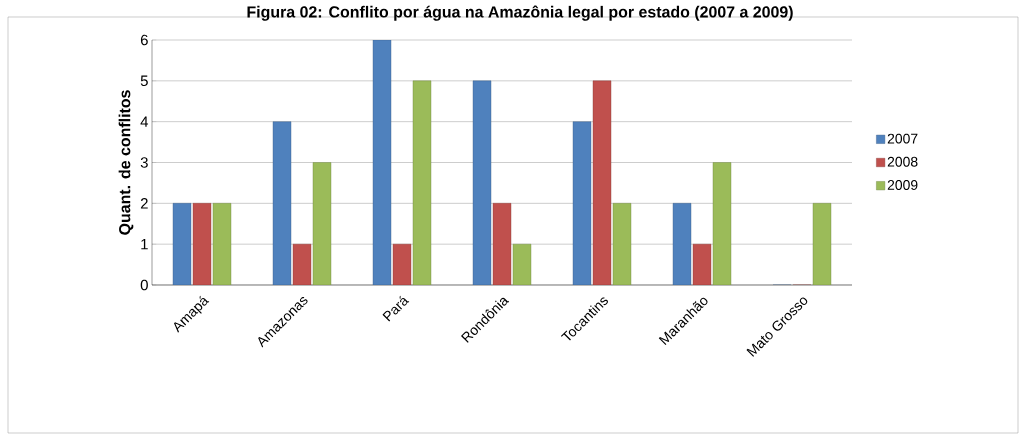 This screenshot has height=435, width=1024. Describe the element at coordinates (520, 13) in the screenshot. I see `chart-title: Figura 02: Conflito por água na Amazônia legal por estado (2007 a 2009)` at that location.